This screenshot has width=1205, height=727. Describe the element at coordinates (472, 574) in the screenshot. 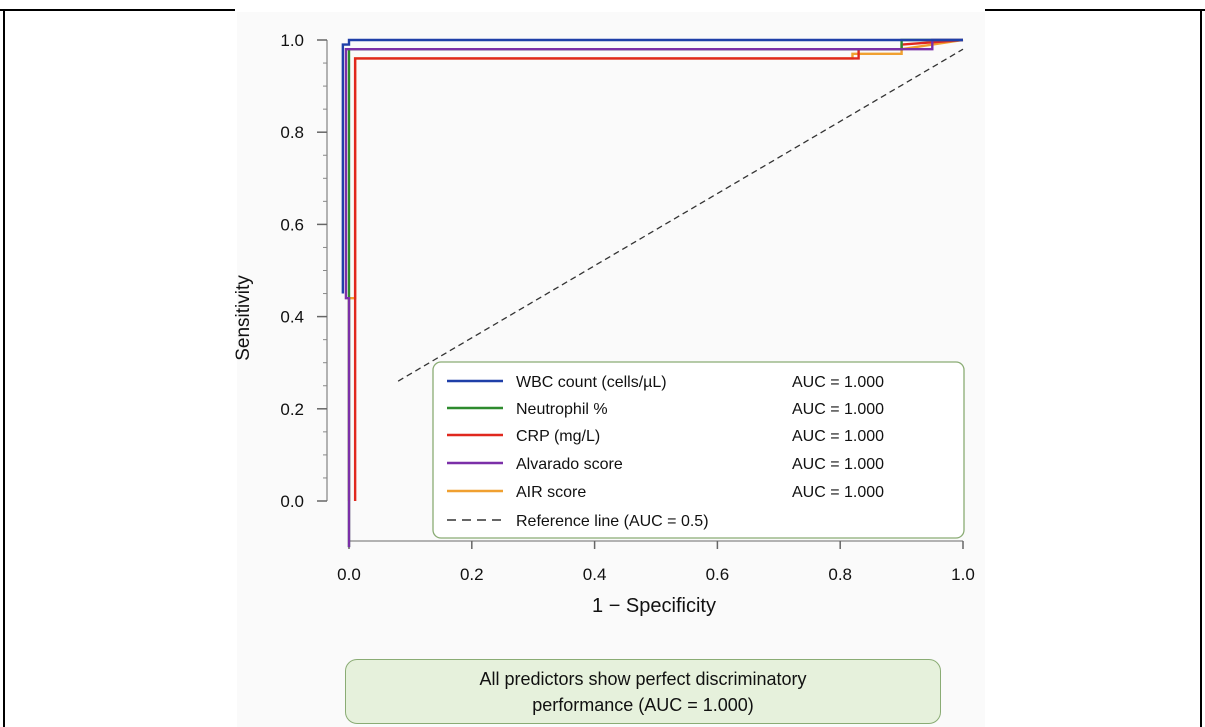

I see `x-tick-label: 0.2` at that location.